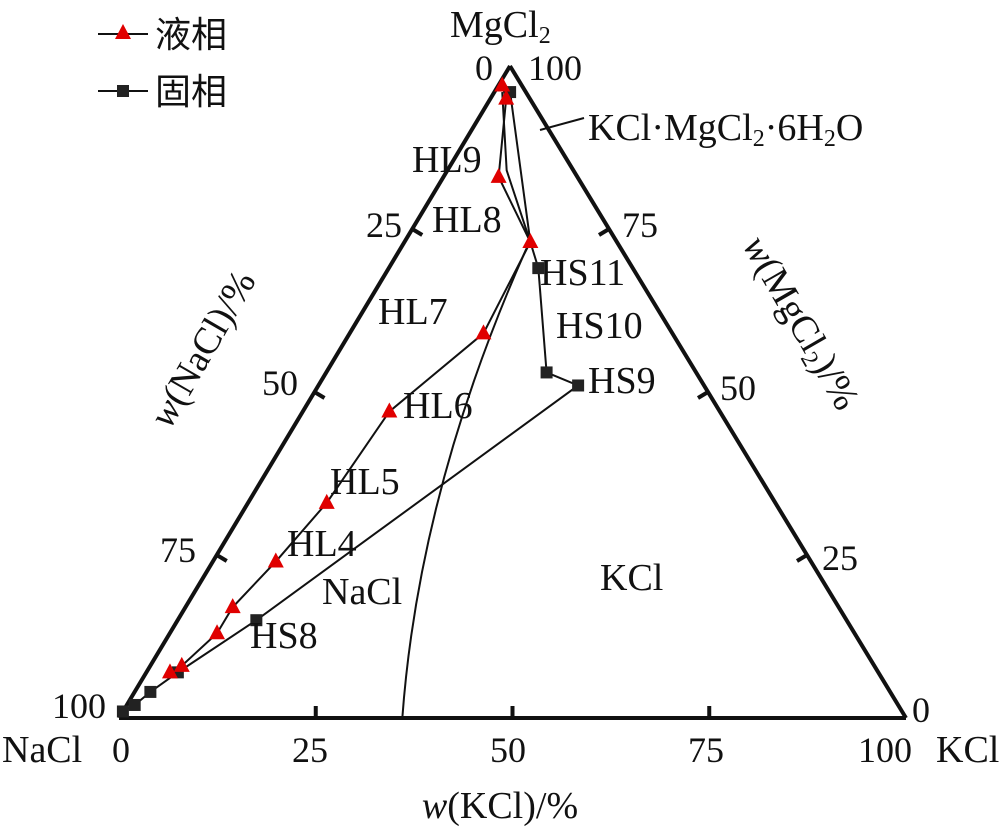  What do you see at coordinates (502, 84) in the screenshot?
I see `liquid-point-p0` at bounding box center [502, 84].